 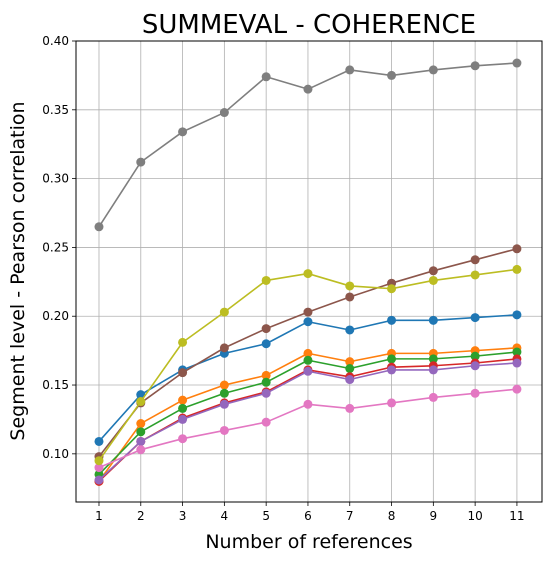 What do you see at coordinates (55, 385) in the screenshot?
I see `y-tick-label: 0.15` at bounding box center [55, 385].